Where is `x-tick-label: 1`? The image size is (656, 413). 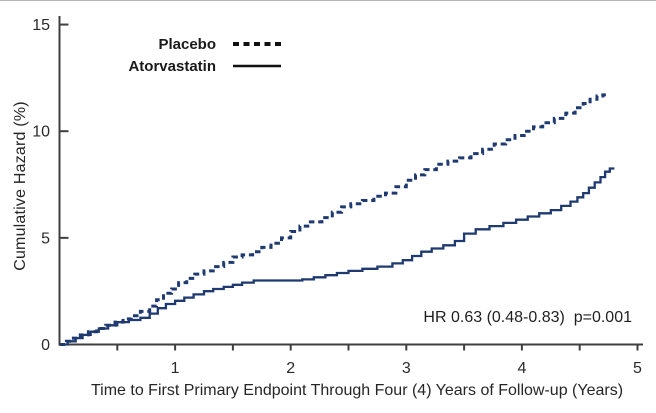
x-tick-label: 1 is located at coordinates (175, 368).